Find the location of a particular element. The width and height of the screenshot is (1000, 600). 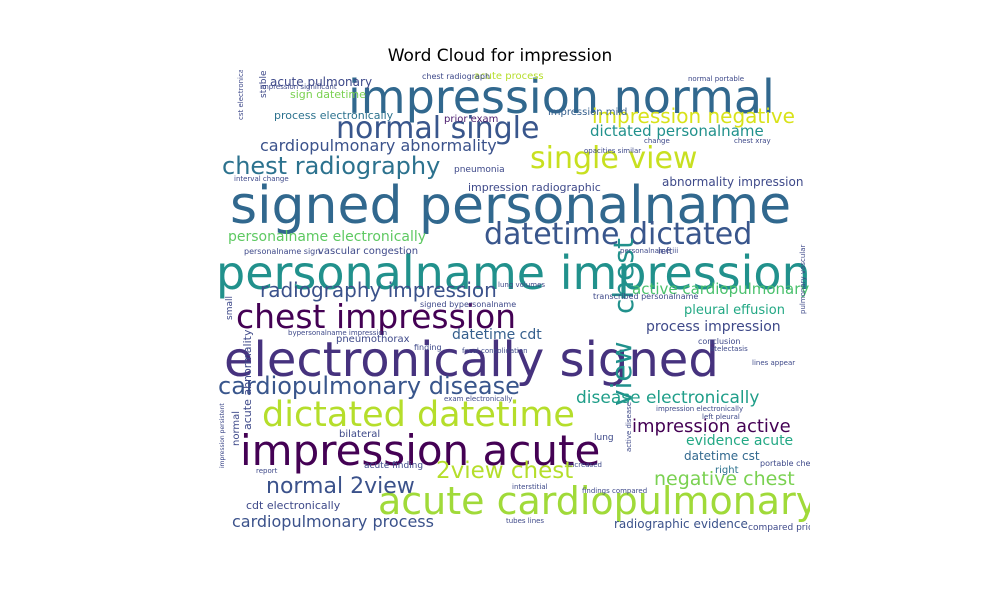

cloud-word: signed bypersonalname is located at coordinates (468, 304).